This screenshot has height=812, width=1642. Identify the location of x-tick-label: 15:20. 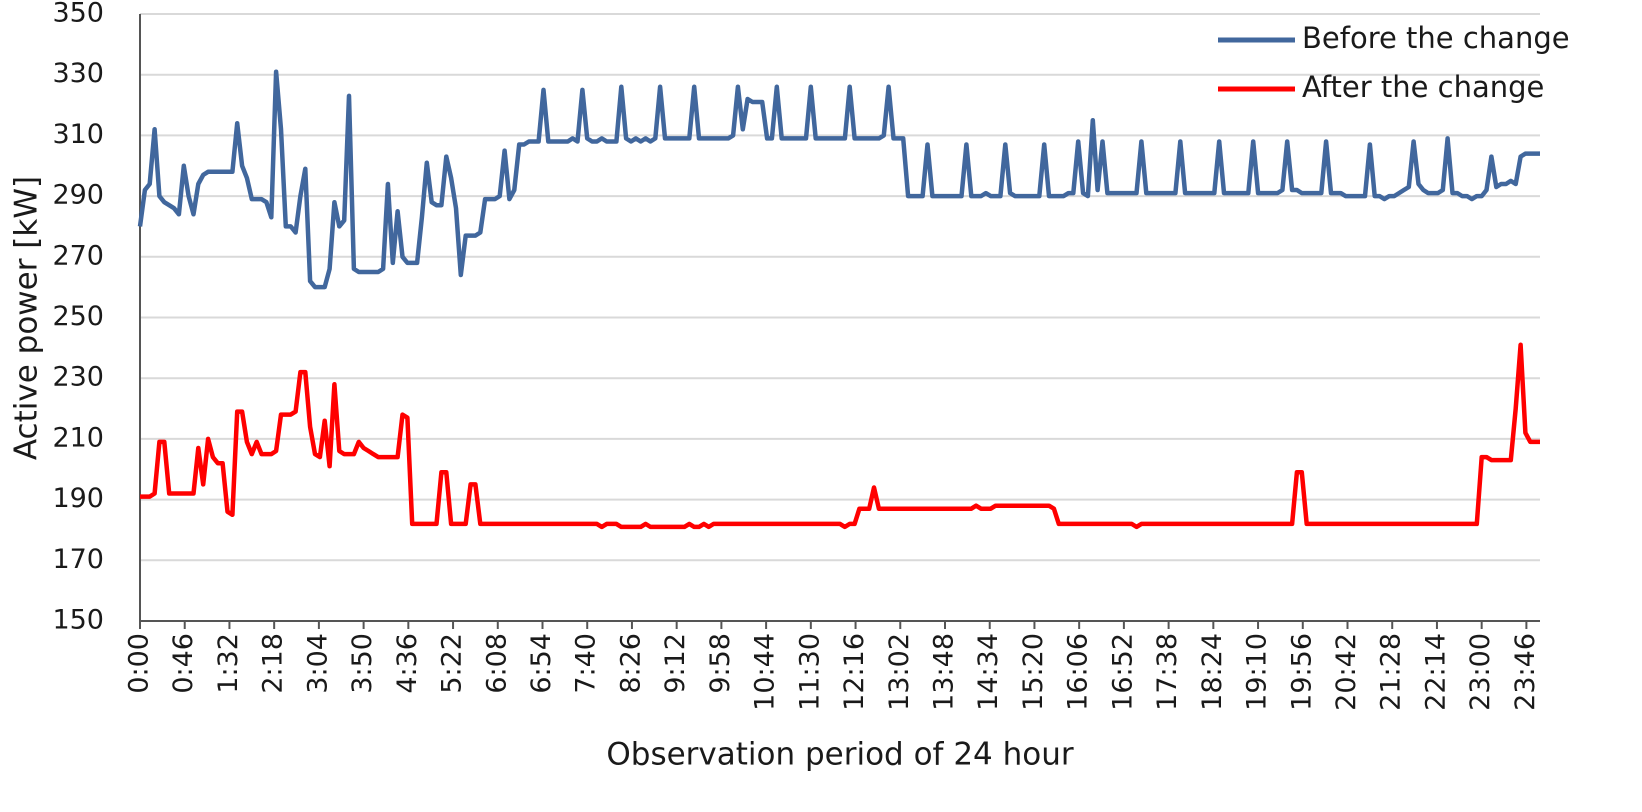
(1033, 672).